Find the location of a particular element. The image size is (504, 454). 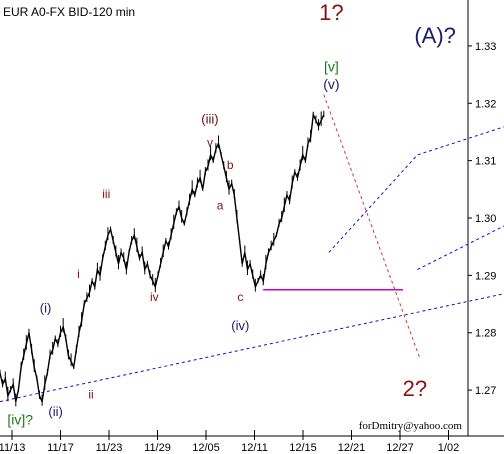

wave-label: c is located at coordinates (240, 297).